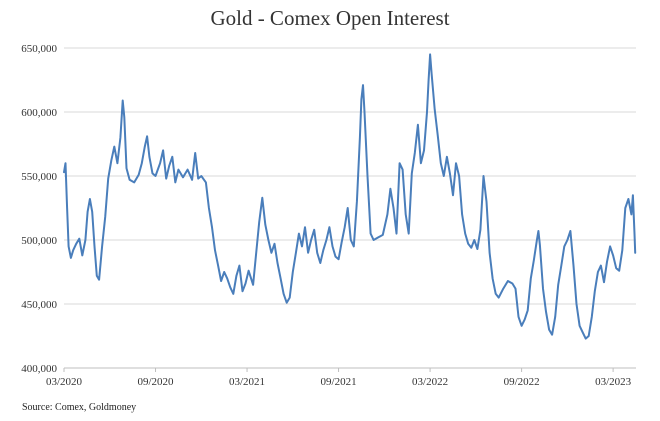  What do you see at coordinates (39, 369) in the screenshot?
I see `y-tick-label: 400,000` at bounding box center [39, 369].